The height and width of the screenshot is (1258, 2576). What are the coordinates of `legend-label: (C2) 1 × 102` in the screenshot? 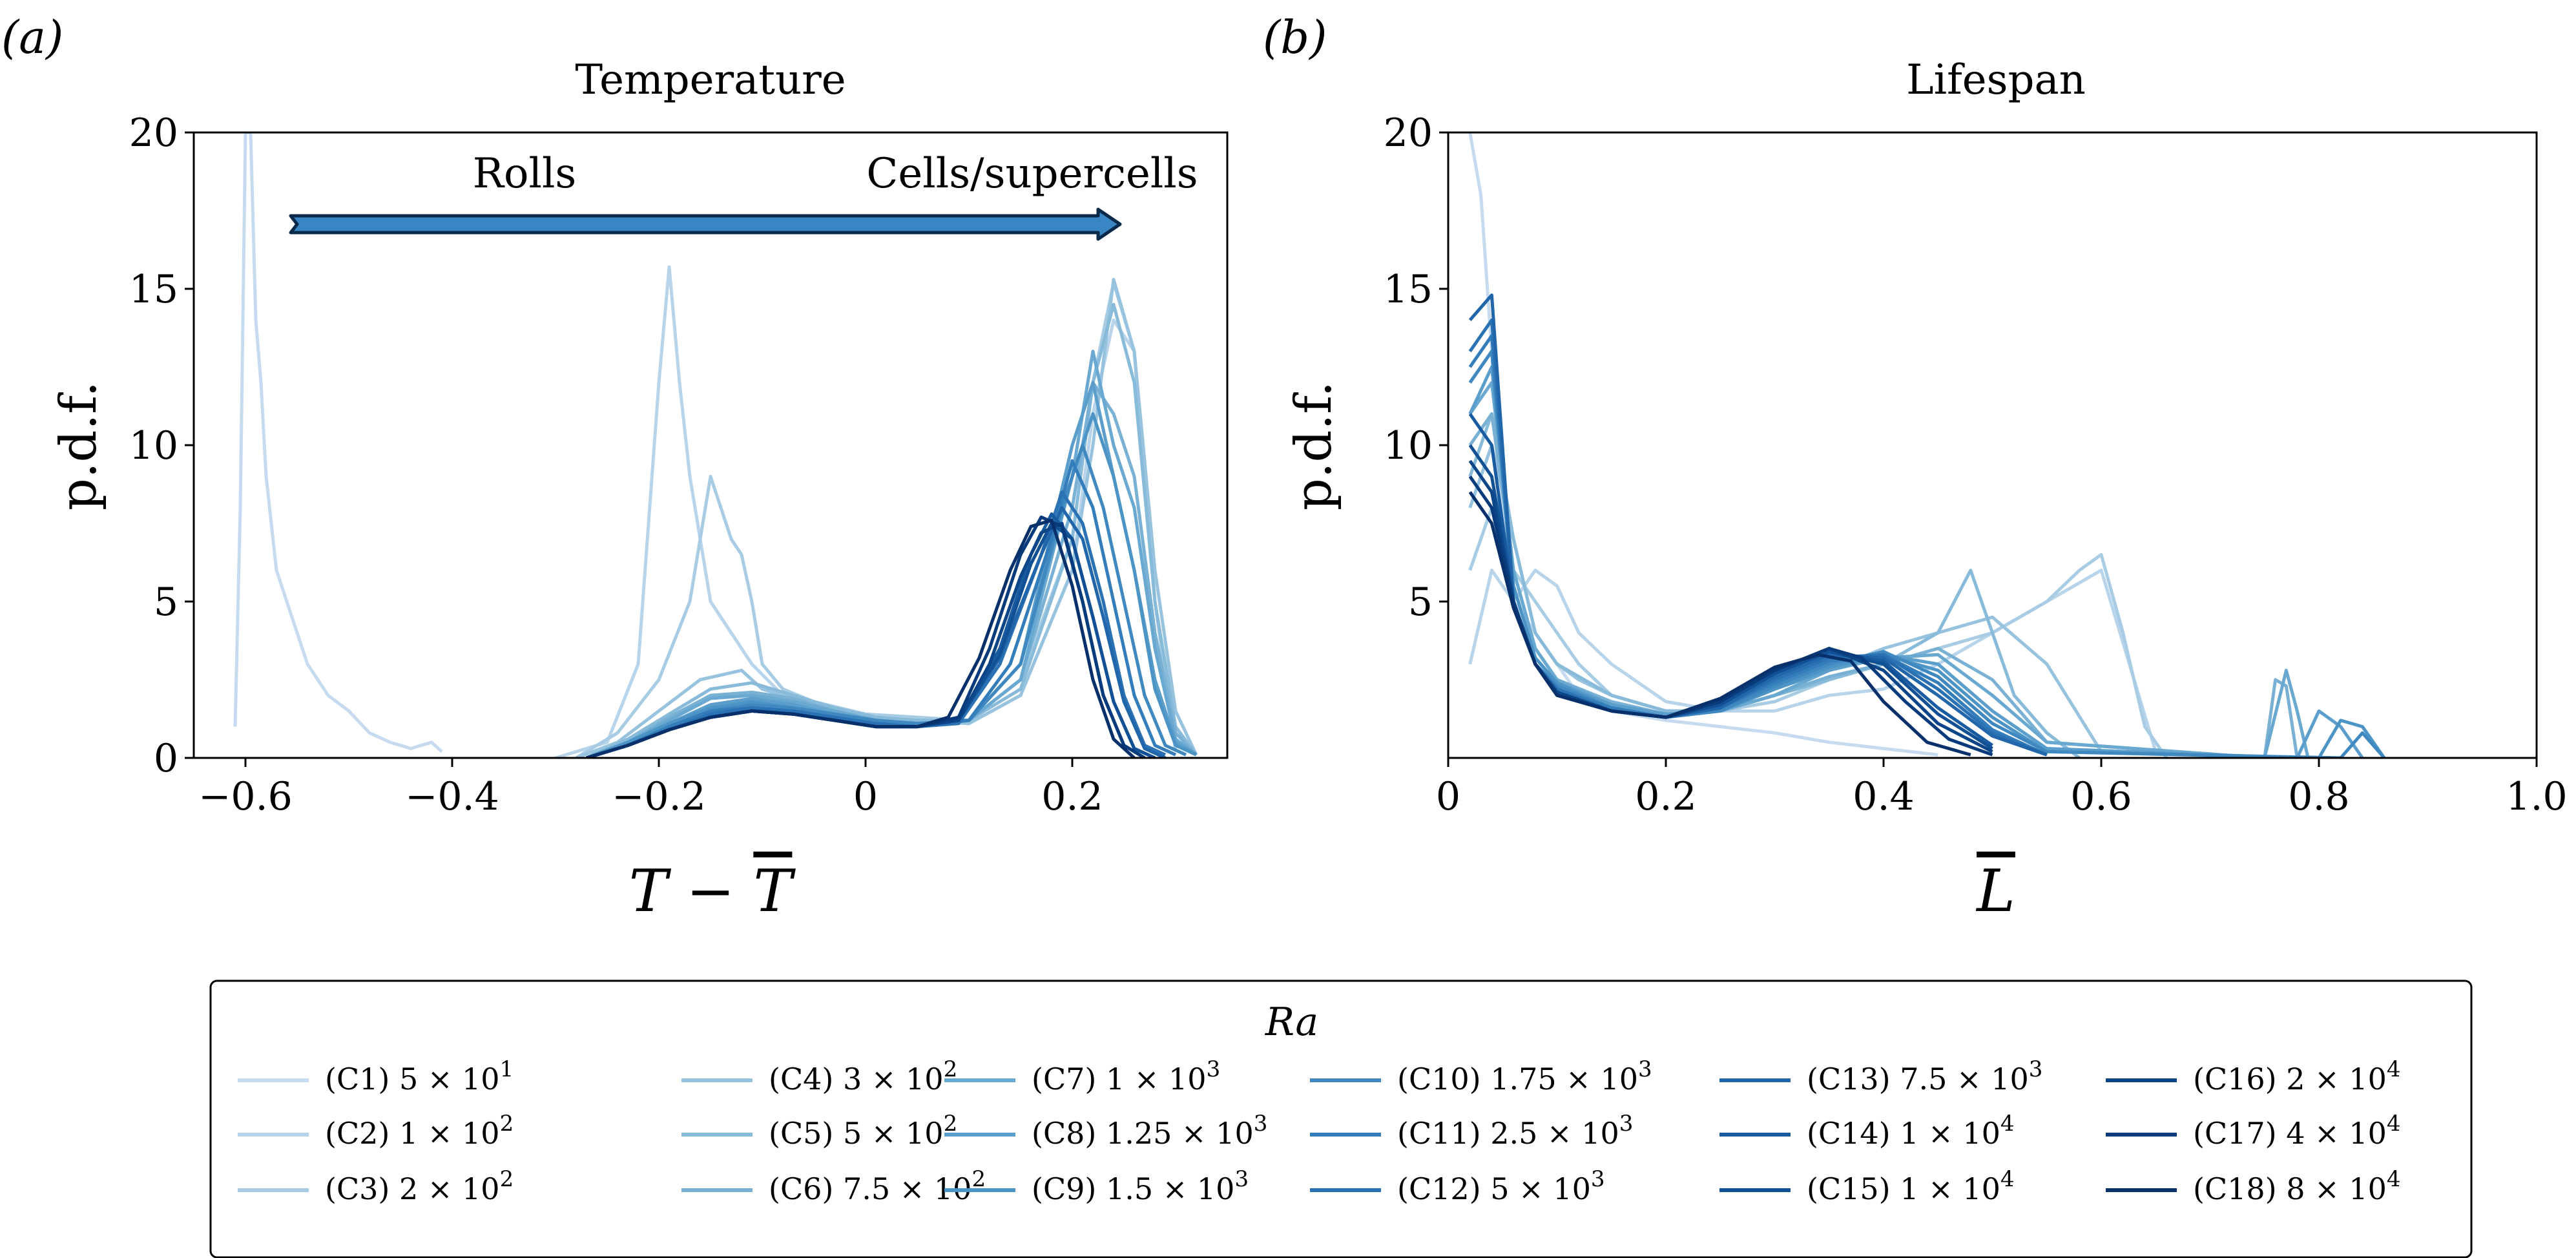 It's located at (419, 1131).